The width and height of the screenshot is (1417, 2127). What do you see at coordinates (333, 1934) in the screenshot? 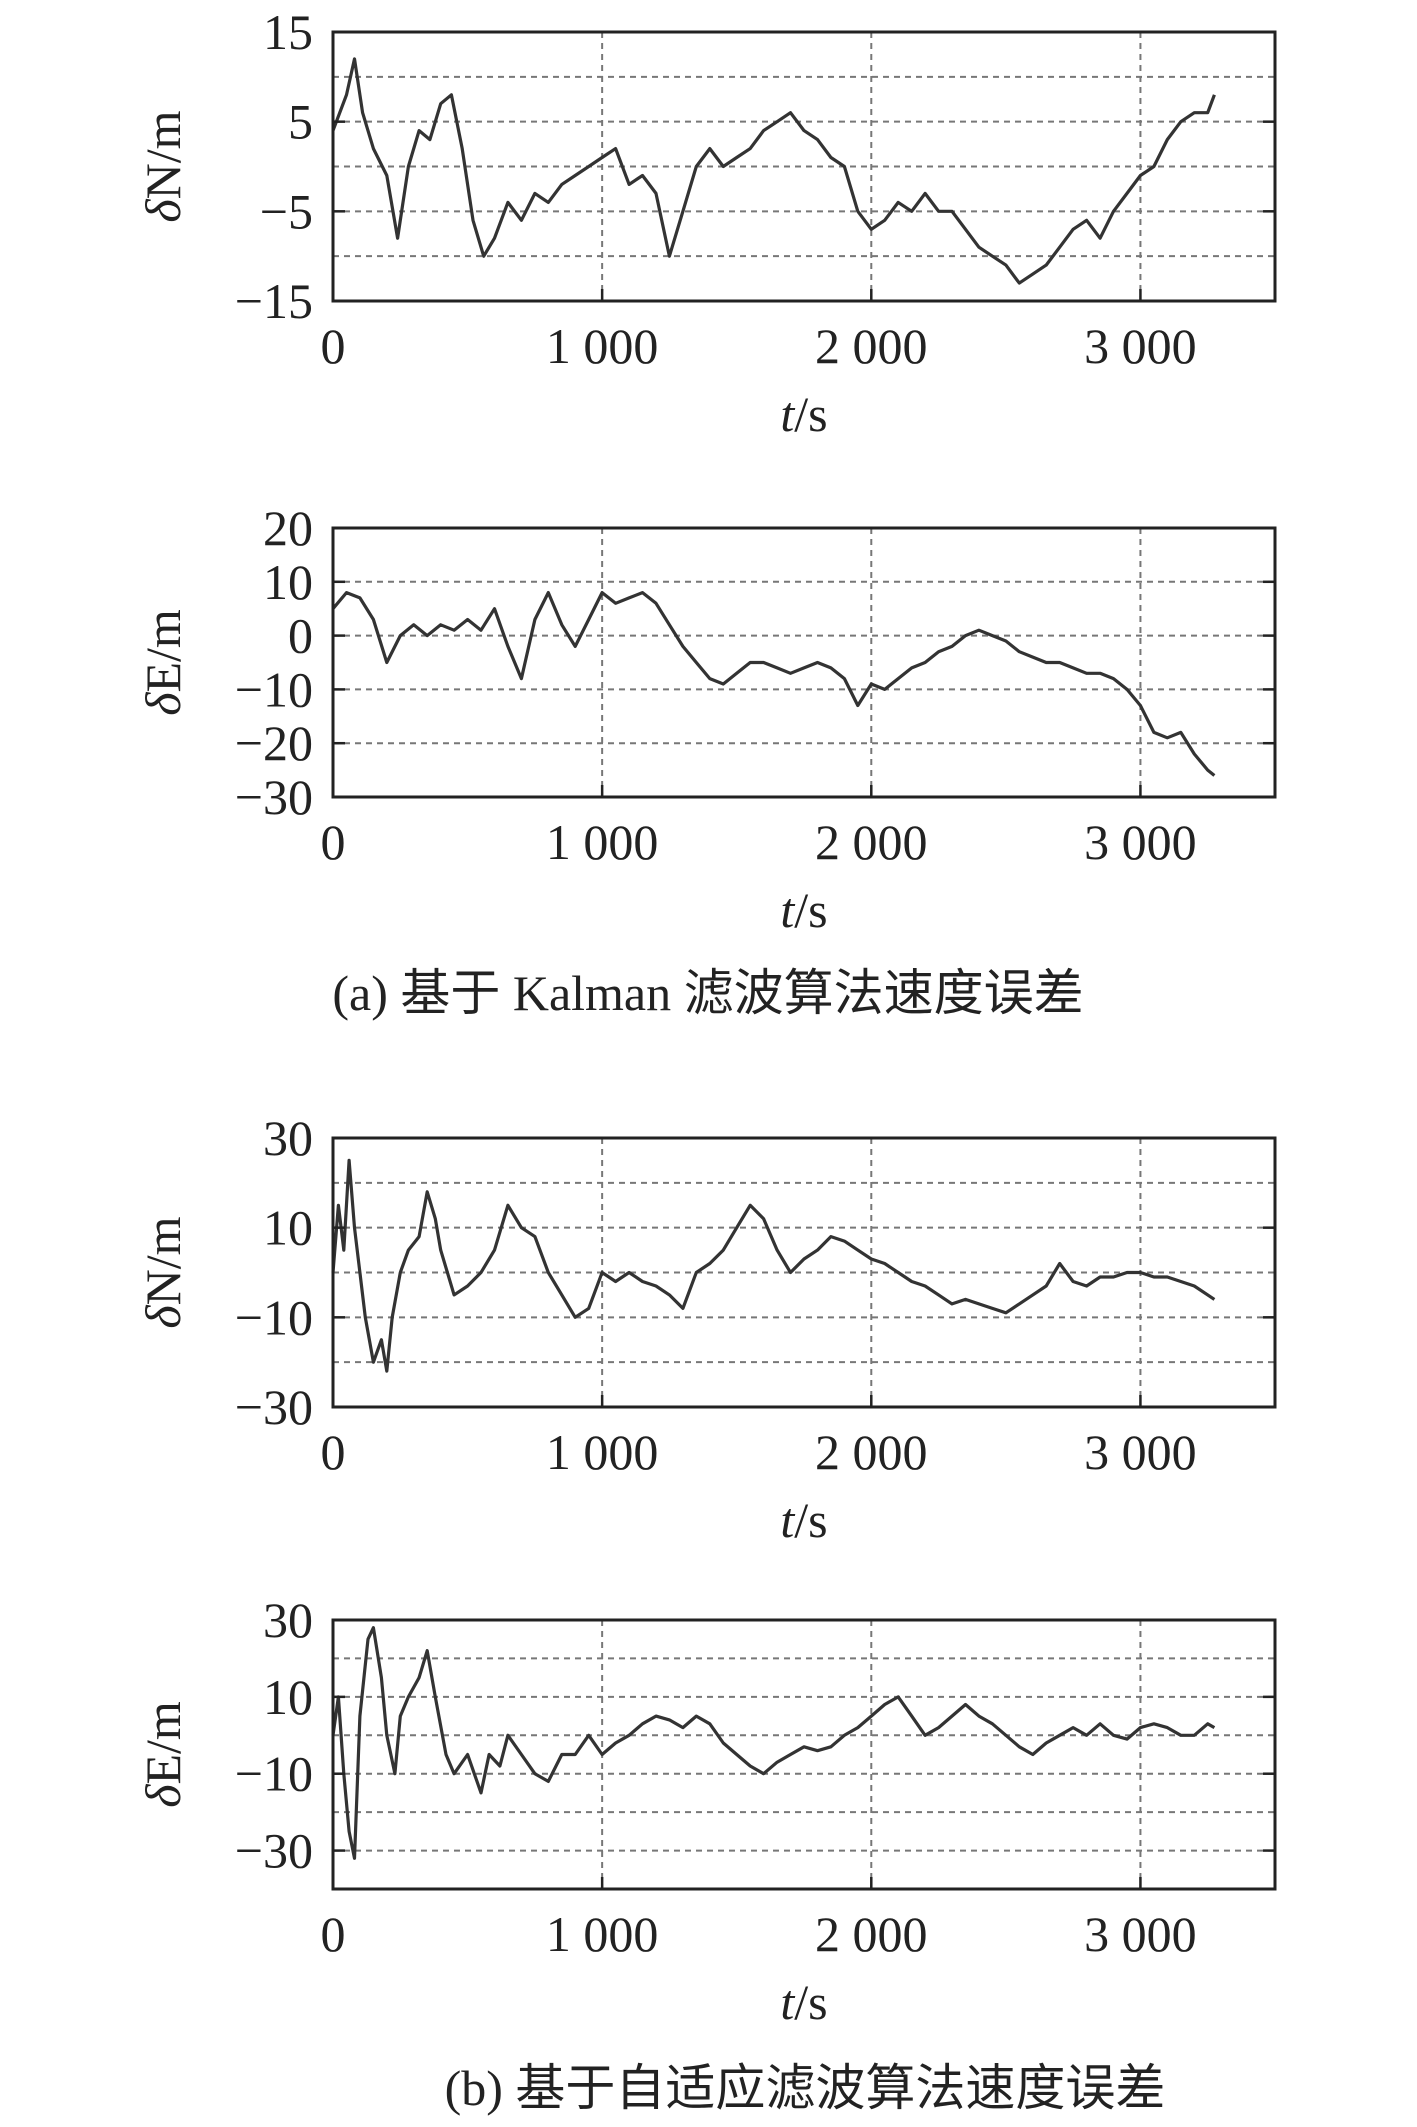
I see `chart-b-east-xtick-label-0: 0` at bounding box center [333, 1934].